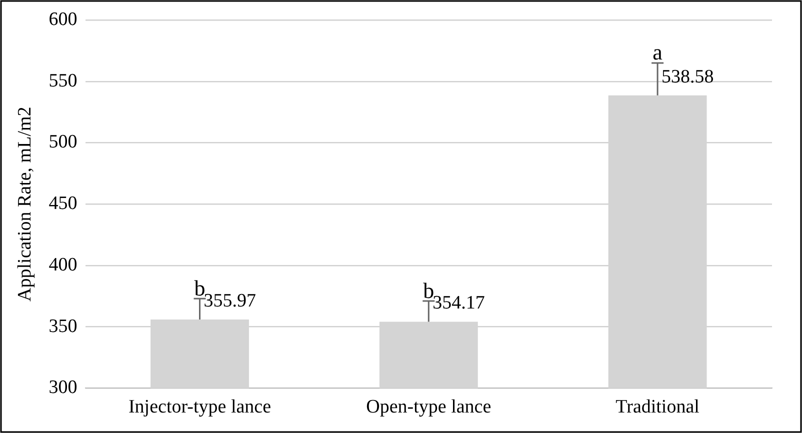 Image resolution: width=802 pixels, height=433 pixels. What do you see at coordinates (63, 203) in the screenshot?
I see `y-tick-label: 450` at bounding box center [63, 203].